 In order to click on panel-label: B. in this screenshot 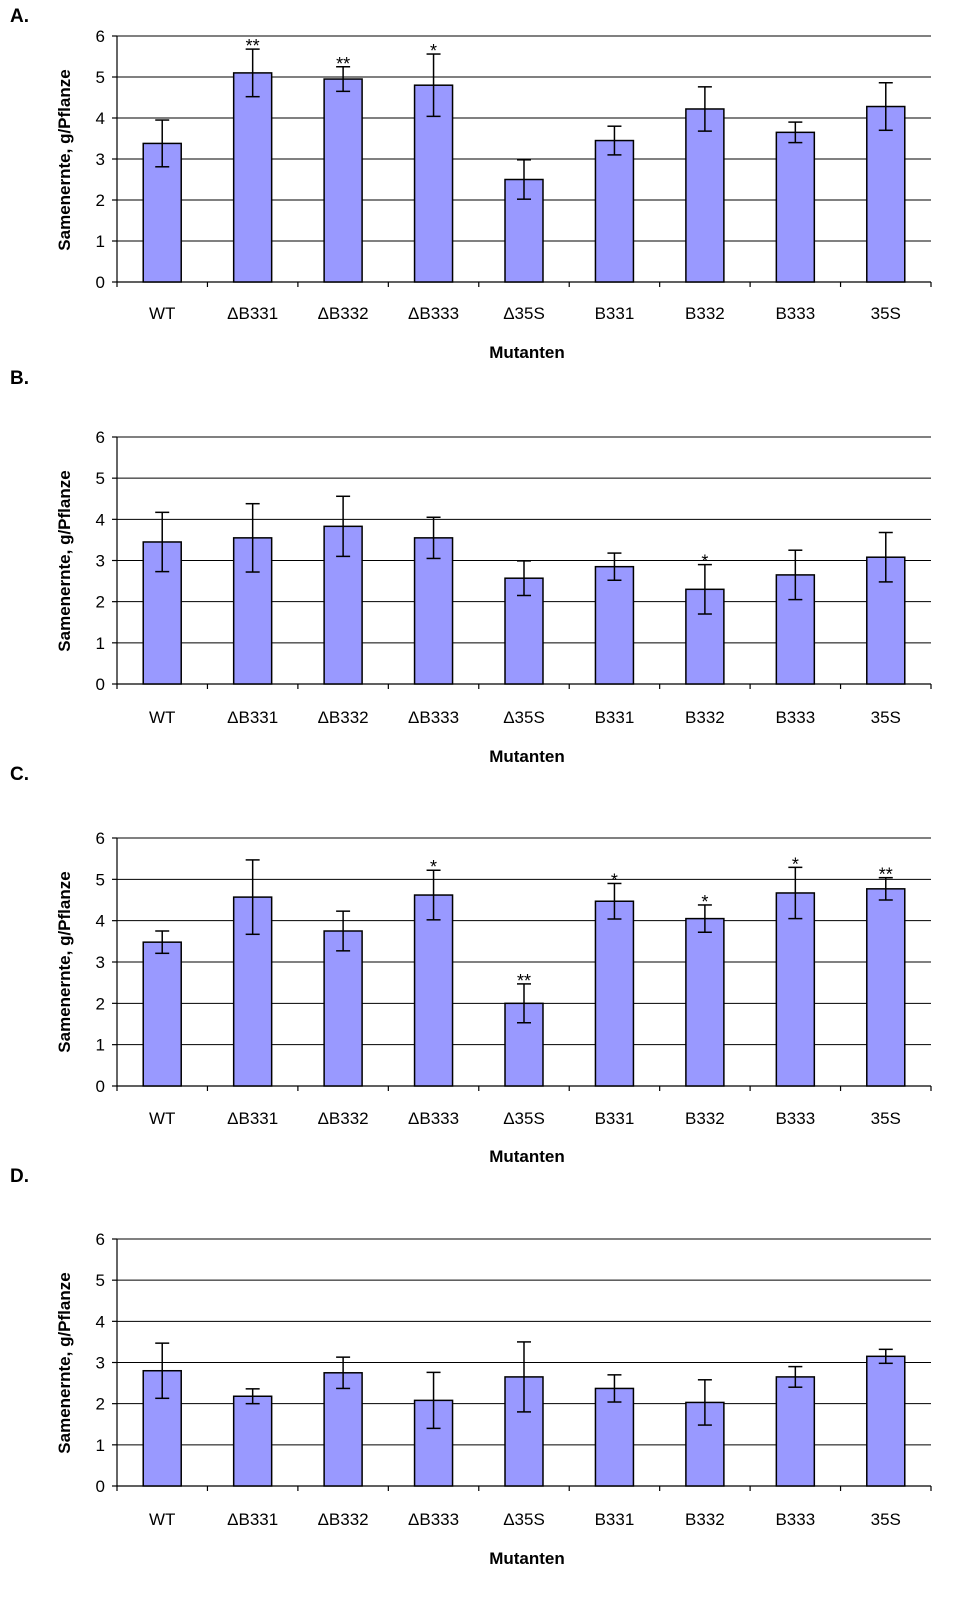, I will do `click(19, 378)`.